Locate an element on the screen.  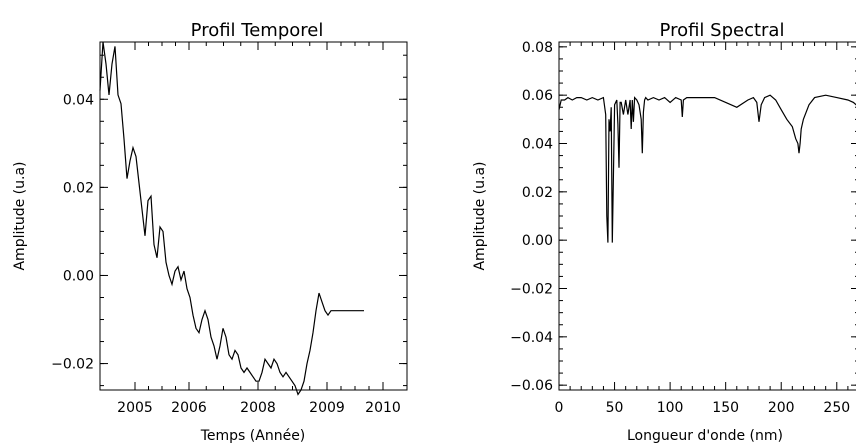
temporal-chart-title: Profil Temporel is located at coordinates (257, 30).